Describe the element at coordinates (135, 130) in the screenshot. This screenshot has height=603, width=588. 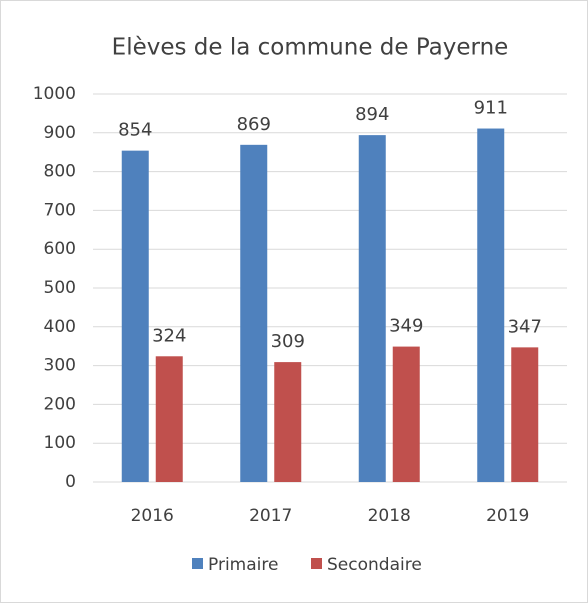
I see `data-label: 854` at that location.